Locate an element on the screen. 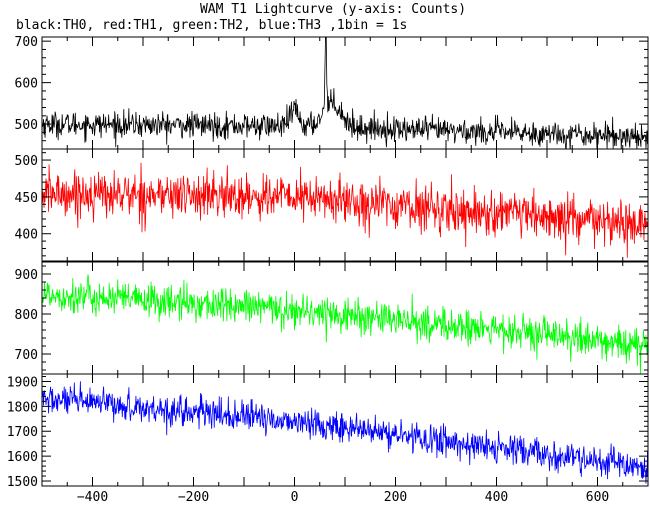  y-tick-label: 800 is located at coordinates (26, 315).